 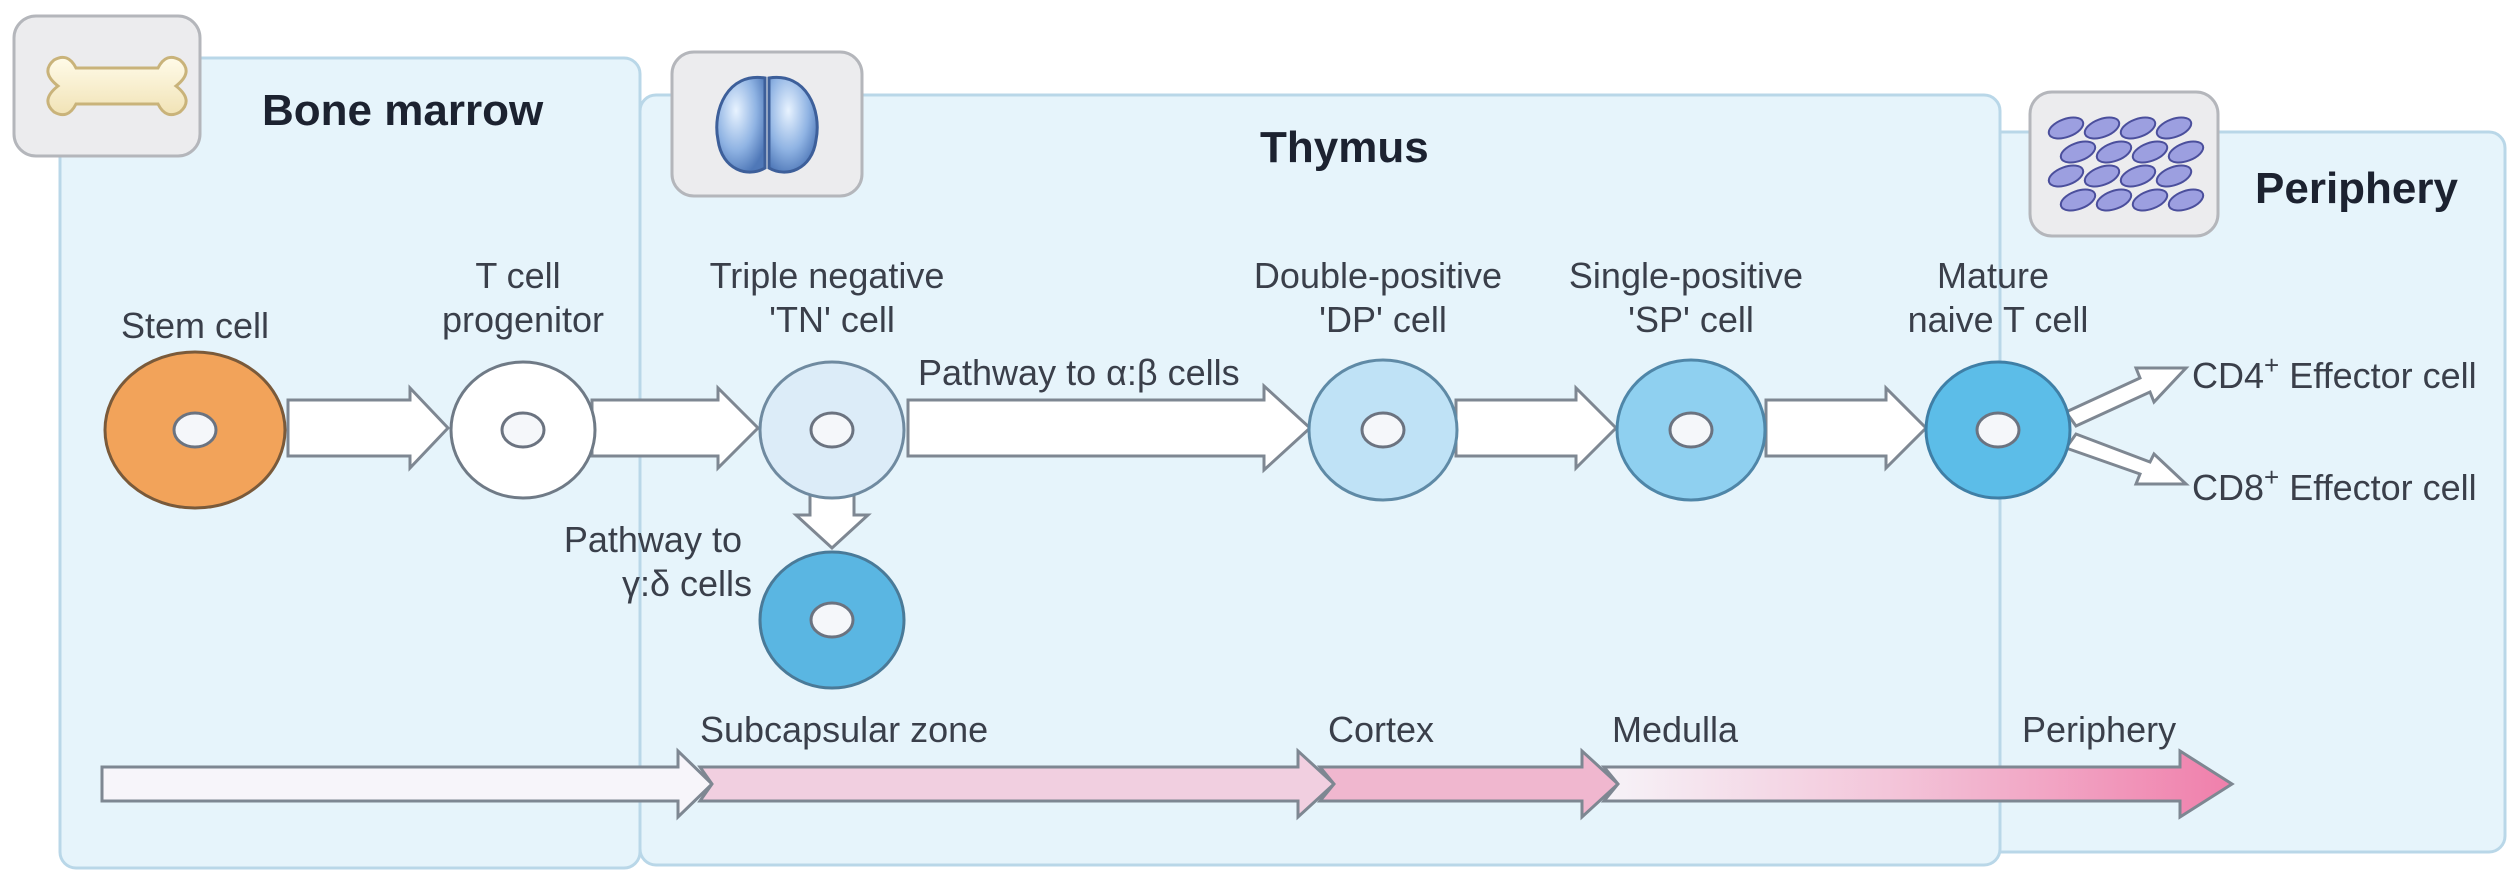 What do you see at coordinates (1109, 428) in the screenshot?
I see `arrow-tn-to-dp` at bounding box center [1109, 428].